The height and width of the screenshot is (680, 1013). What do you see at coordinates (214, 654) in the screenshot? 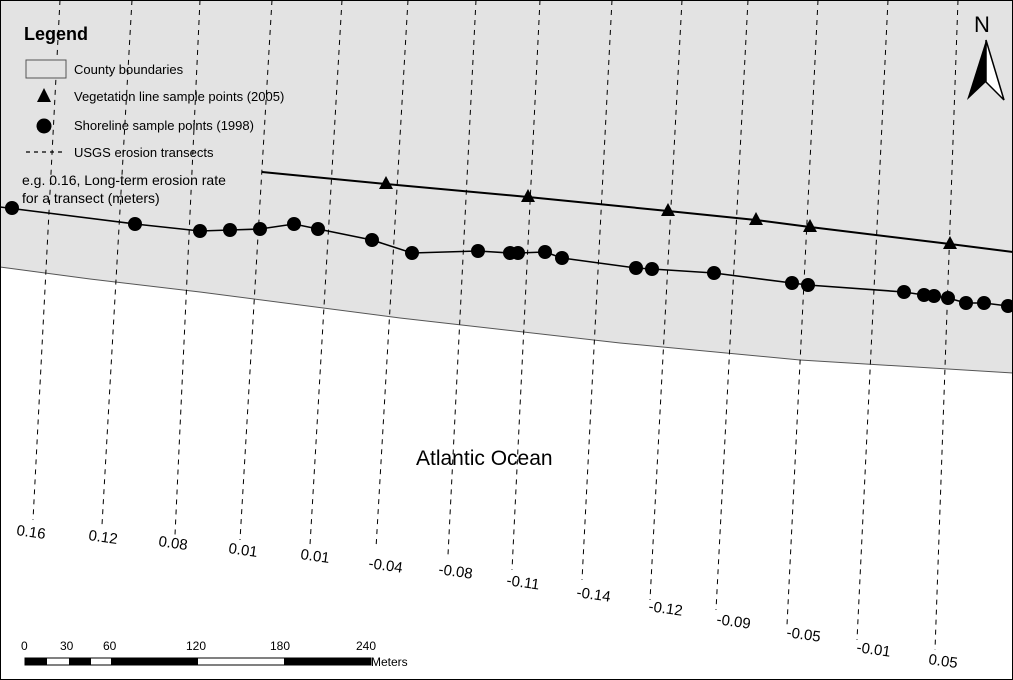
I see `scale-bar: 0 30 60 120 180 240 Meters` at bounding box center [214, 654].